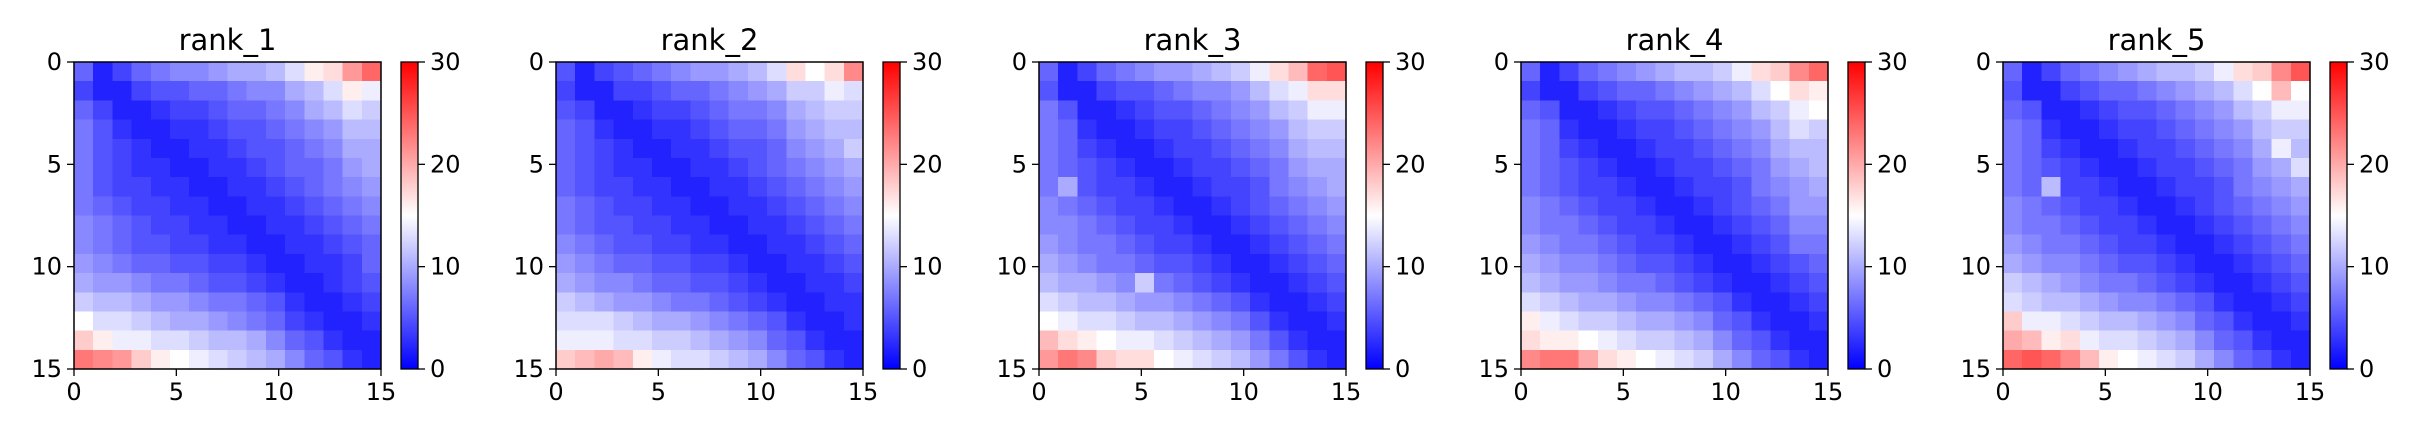  I want to click on x-tick-label: 0, so click(73, 392).